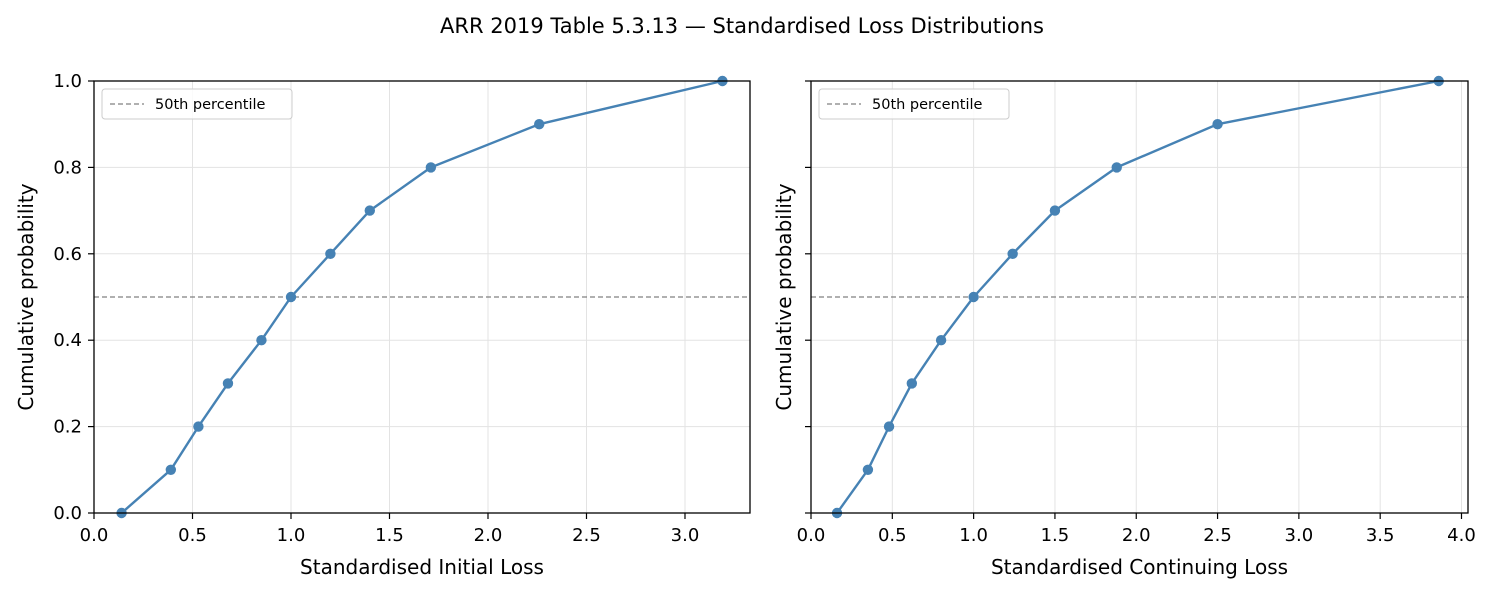  Describe the element at coordinates (67, 254) in the screenshot. I see `y-tick-label: 0.6` at that location.